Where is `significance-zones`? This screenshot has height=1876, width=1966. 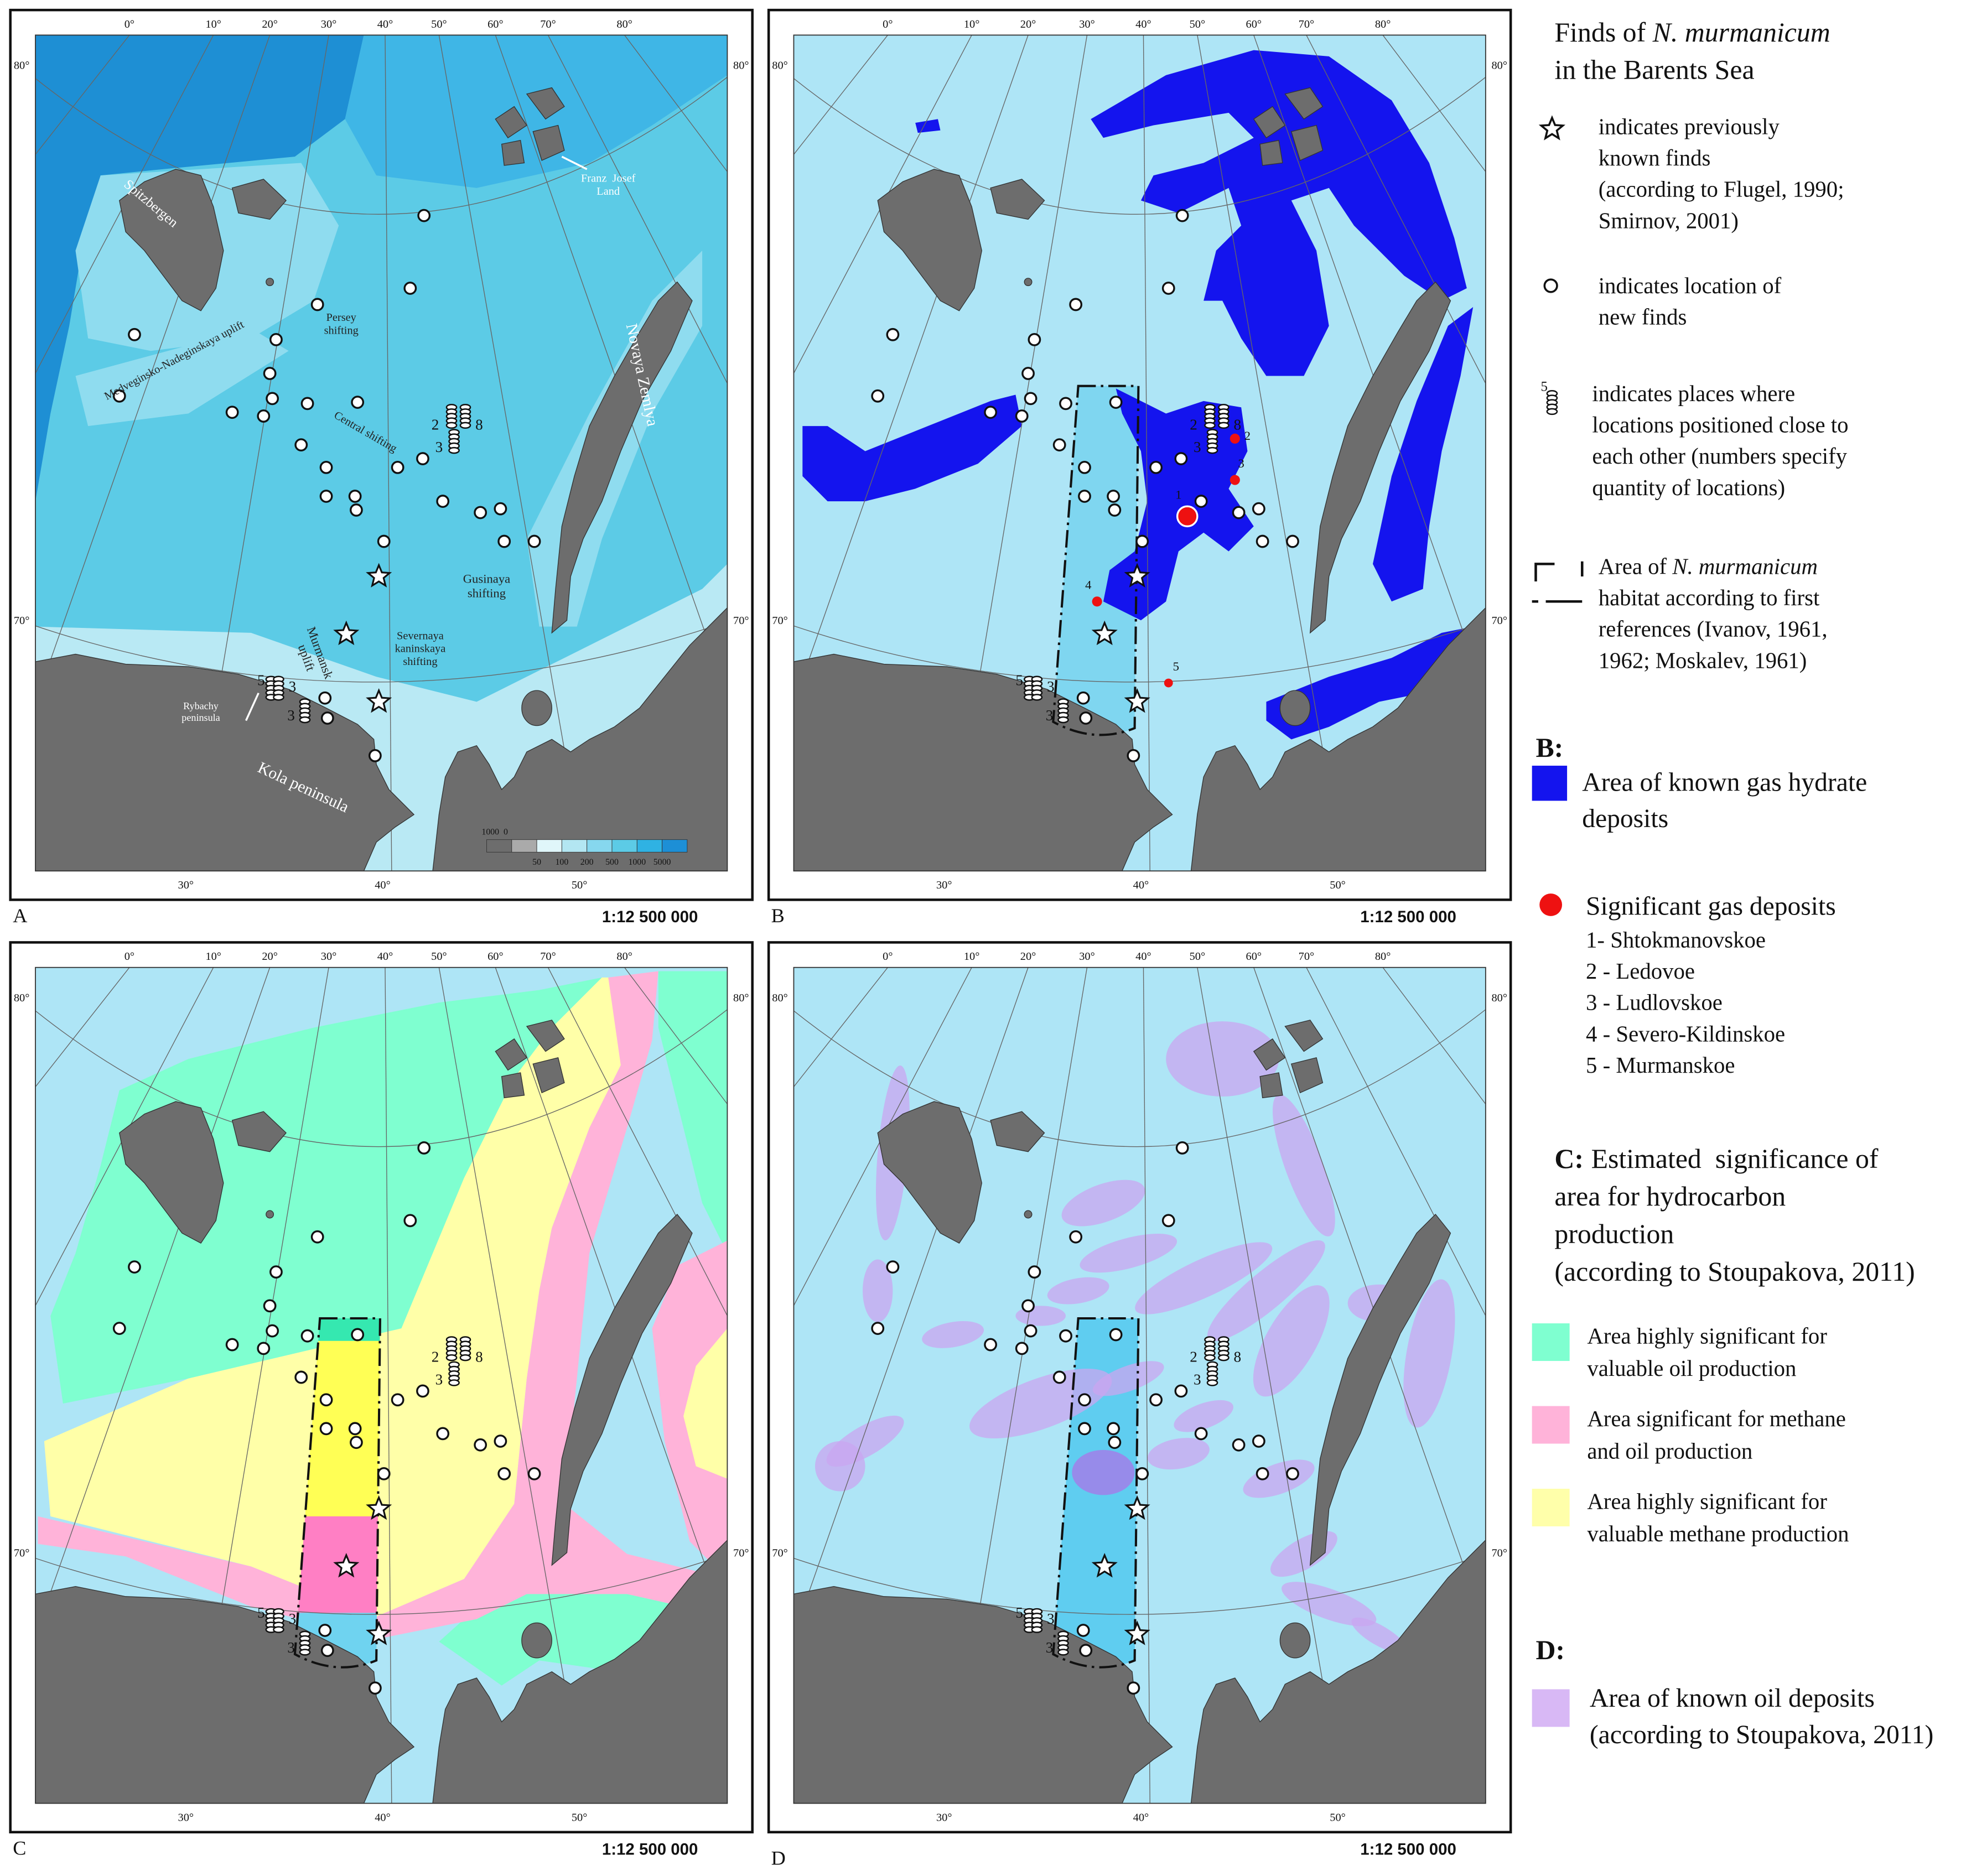 significance-zones is located at coordinates (383, 1337).